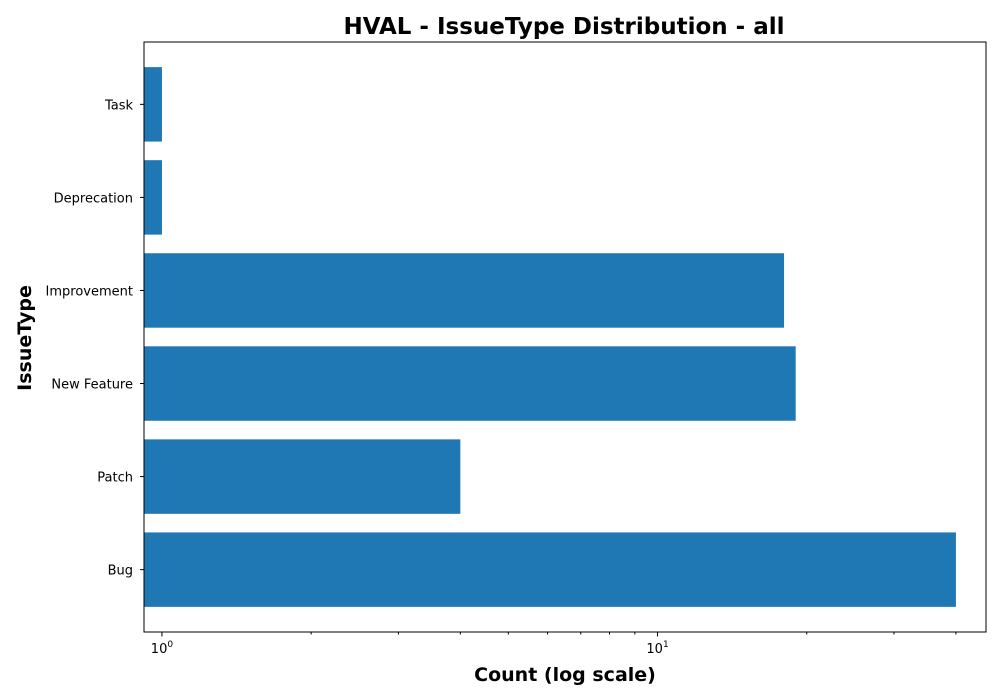 The image size is (1000, 700). I want to click on y-tick-label: Improvement, so click(89, 291).